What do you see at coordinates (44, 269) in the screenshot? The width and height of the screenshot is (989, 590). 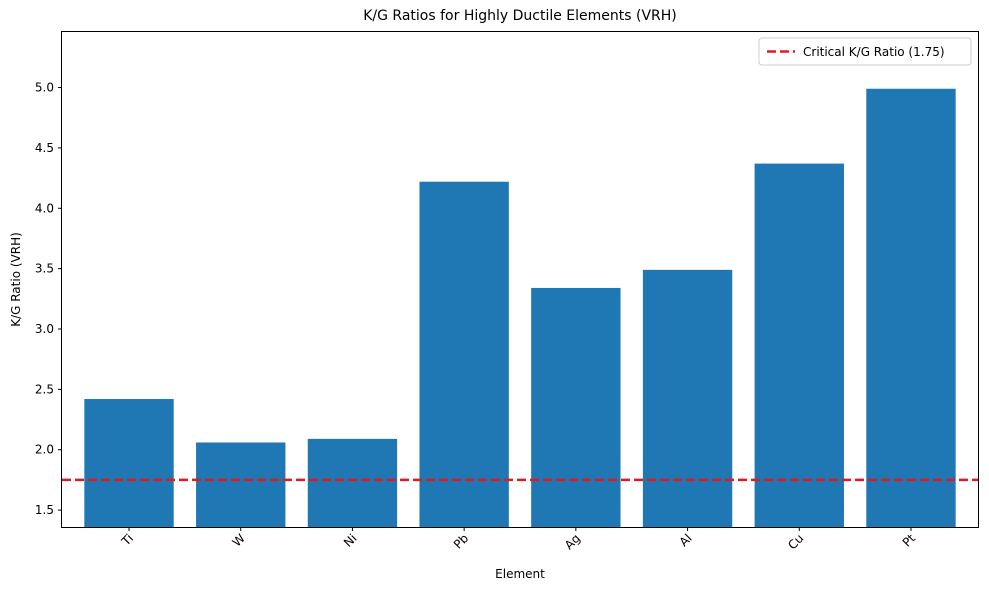 I see `y-tick-label: 3.5` at bounding box center [44, 269].